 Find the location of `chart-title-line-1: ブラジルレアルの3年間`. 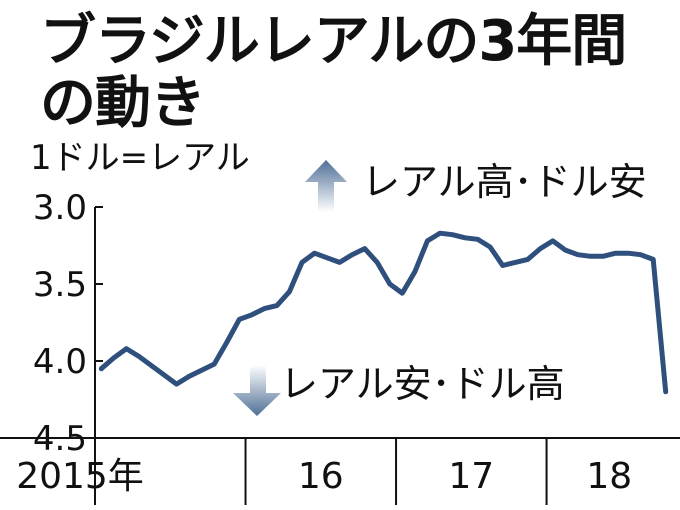

chart-title-line-1: ブラジルレアルの3年間 is located at coordinates (333, 41).